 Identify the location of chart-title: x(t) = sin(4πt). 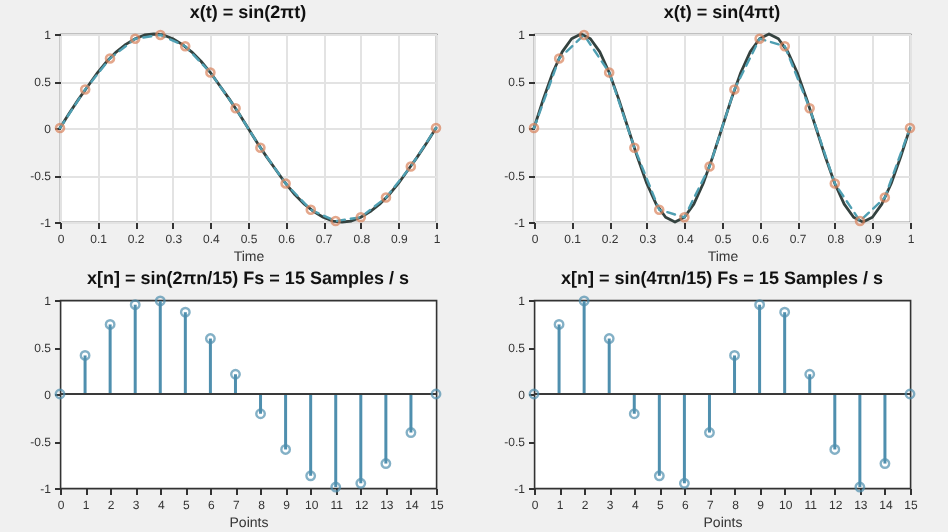
(722, 11).